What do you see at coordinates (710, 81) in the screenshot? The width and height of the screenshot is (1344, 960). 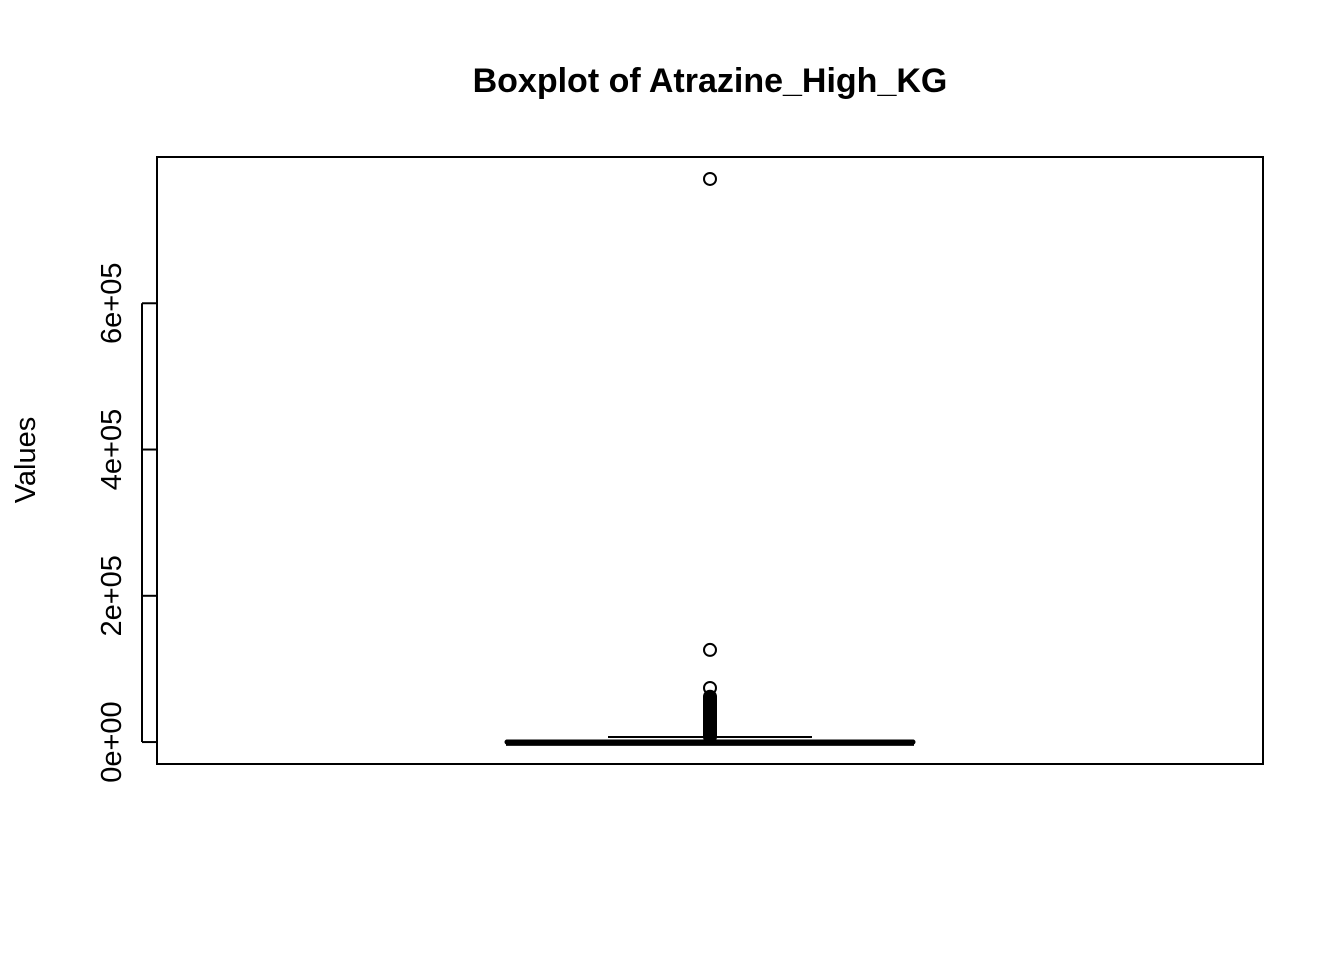 I see `chart-title: Boxplot of Atrazine_High_KG` at bounding box center [710, 81].